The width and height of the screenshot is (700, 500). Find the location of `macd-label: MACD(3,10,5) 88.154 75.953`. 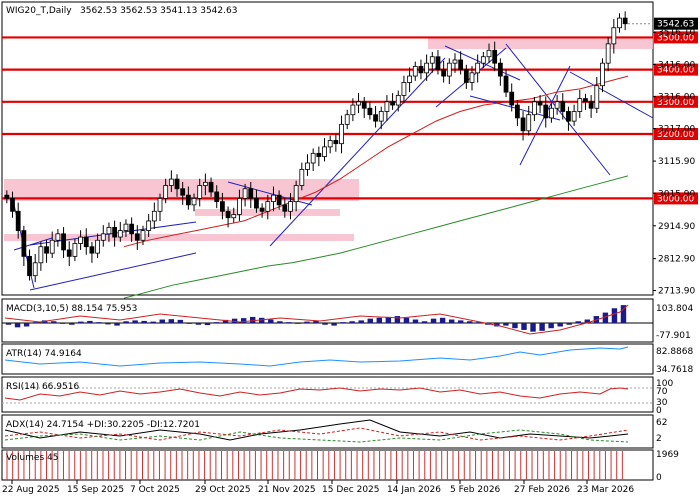

macd-label: MACD(3,10,5) 88.154 75.953 is located at coordinates (71, 309).